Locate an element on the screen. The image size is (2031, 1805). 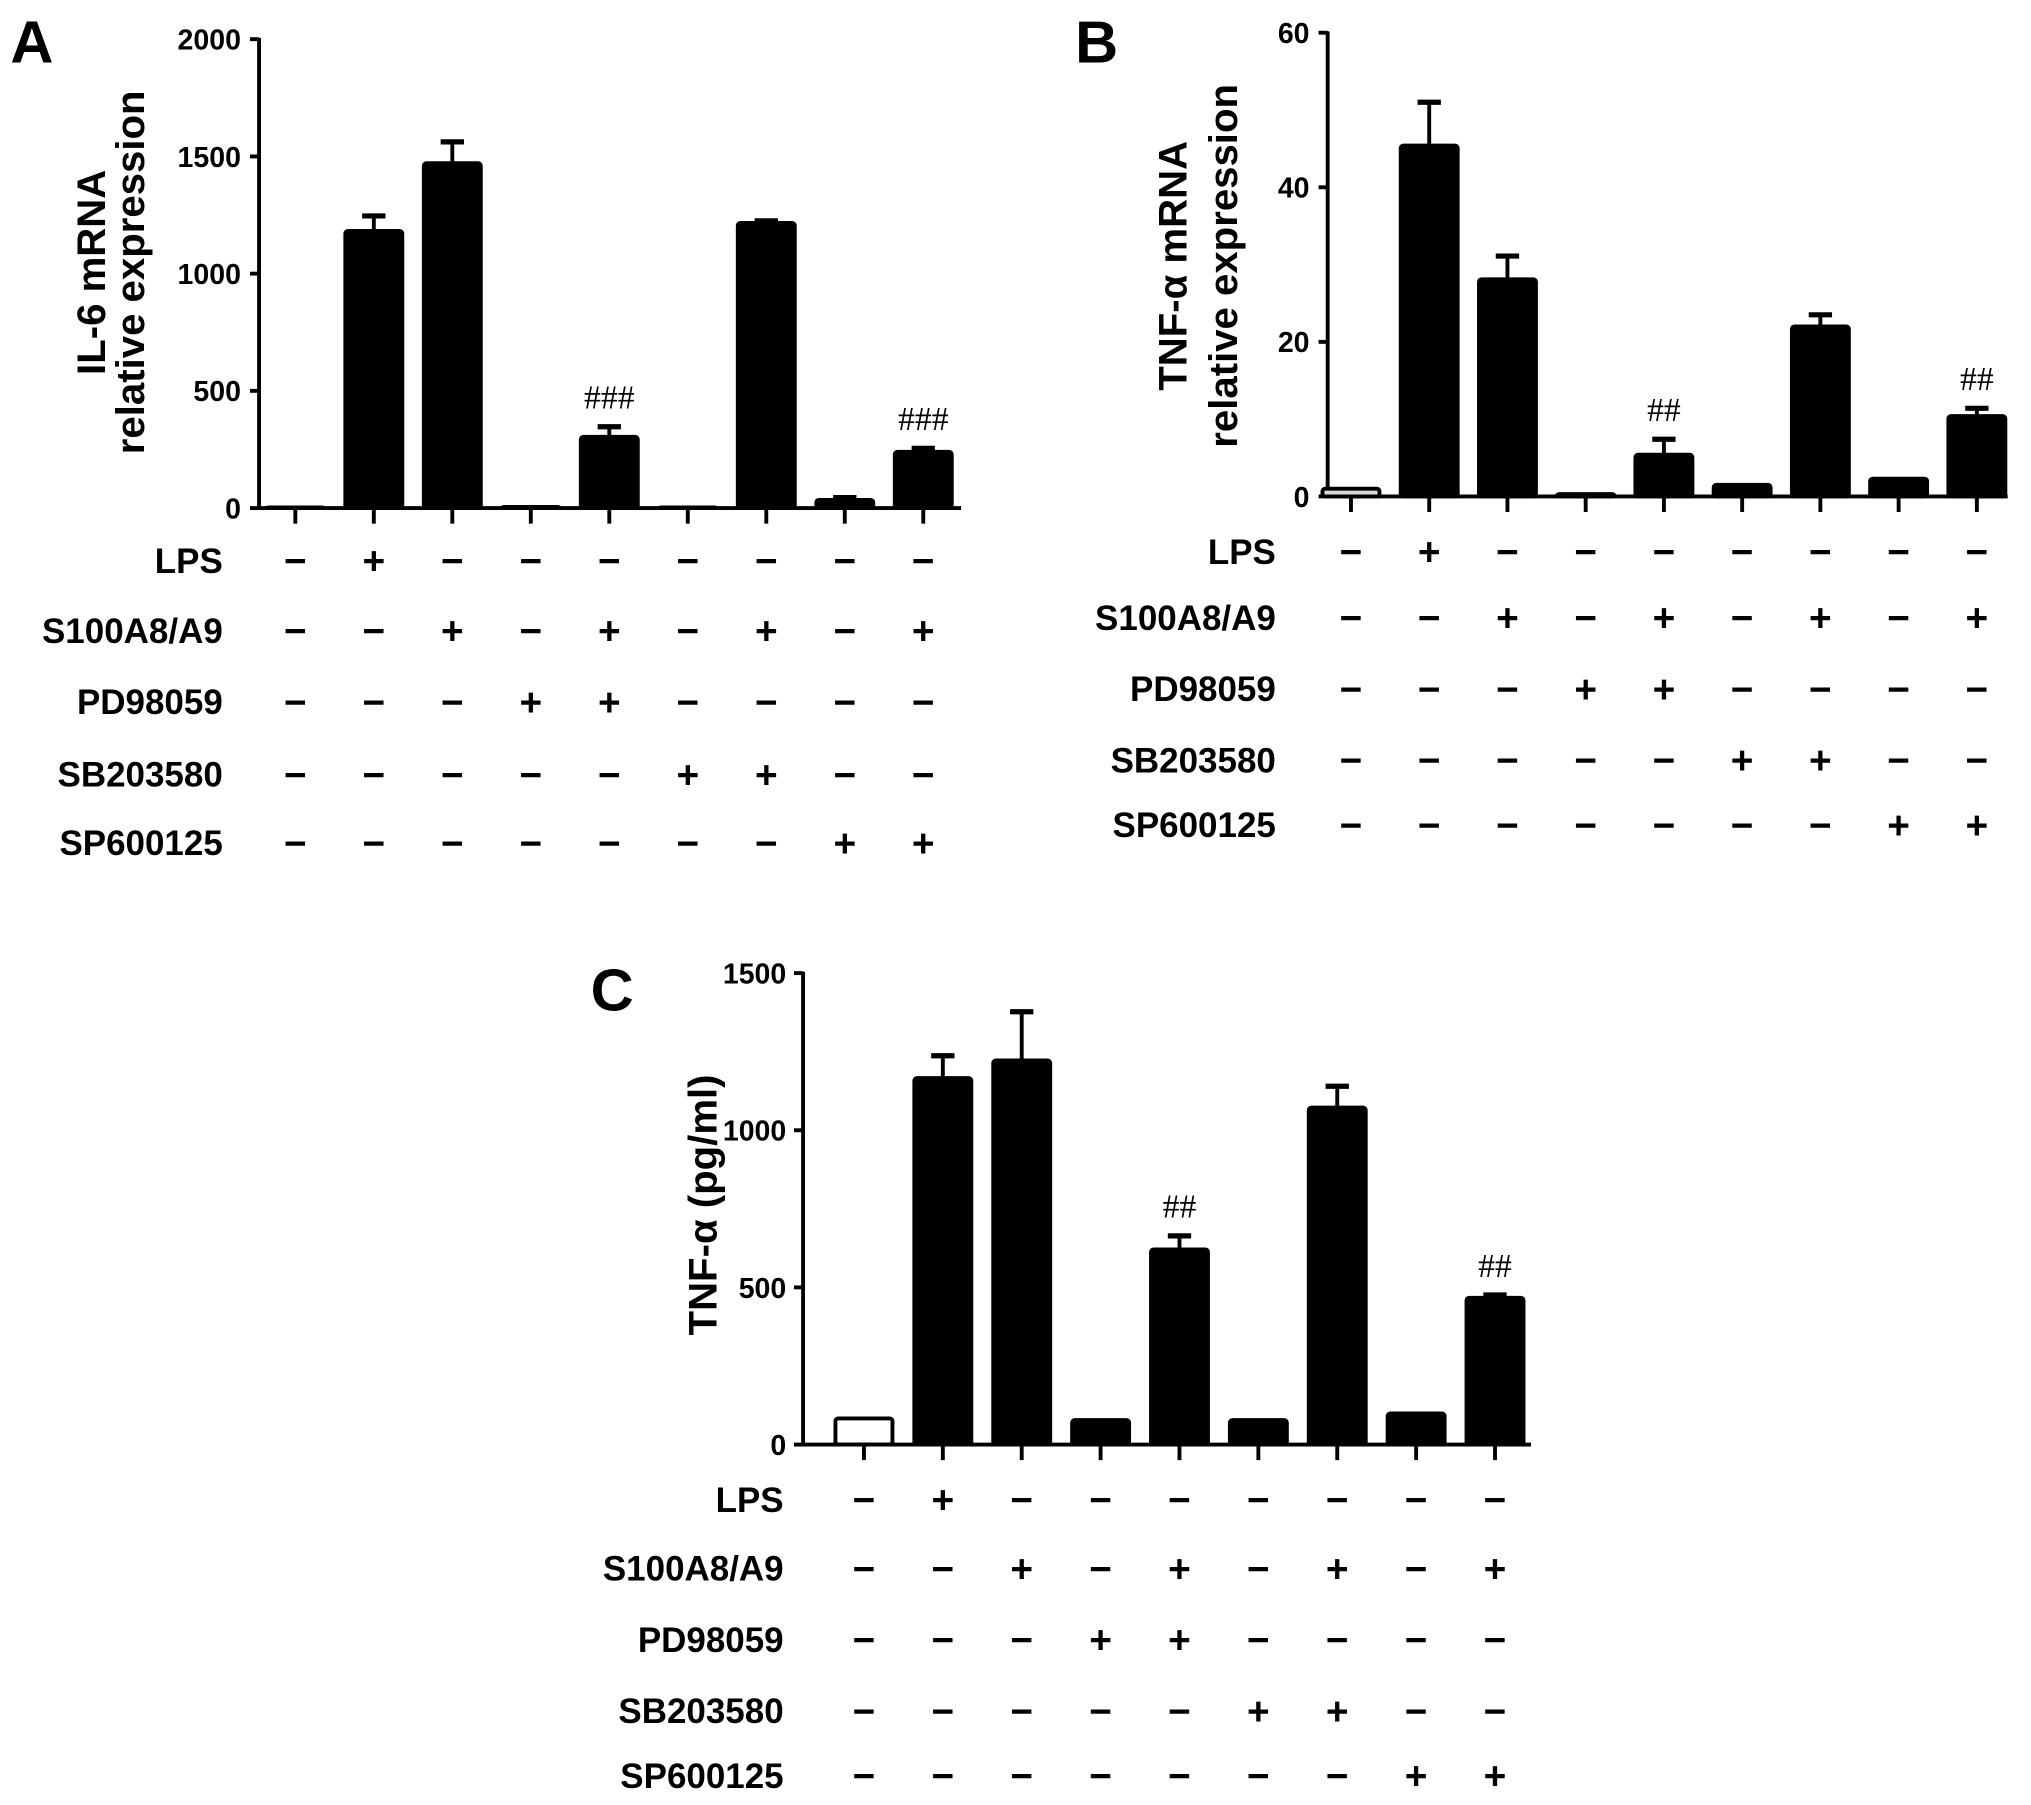
y-tick-label: 1000 is located at coordinates (209, 275).